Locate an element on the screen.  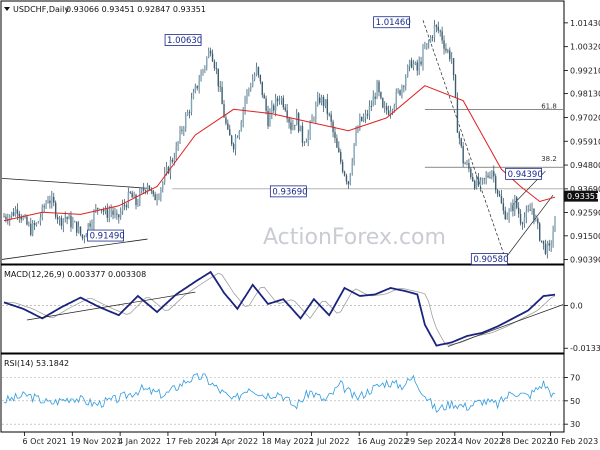
price-tick-label: 1.00320 is located at coordinates (585, 47).